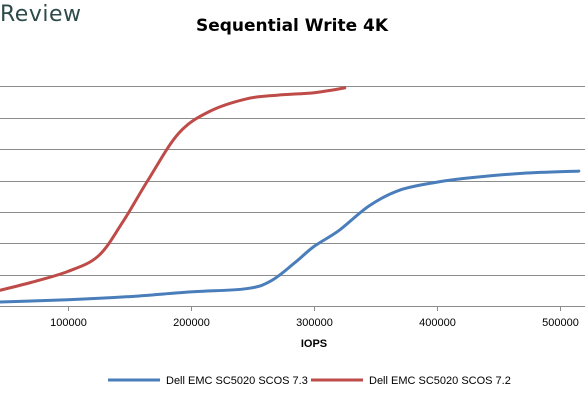  I want to click on x-tick-label: 100000, so click(68, 323).